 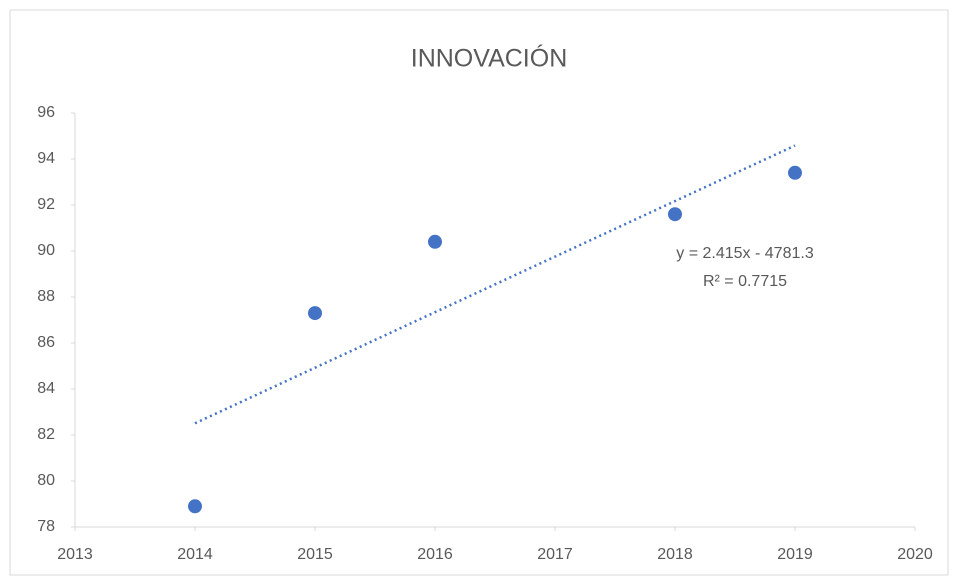 I want to click on x-tick-label: 2017, so click(x=555, y=554).